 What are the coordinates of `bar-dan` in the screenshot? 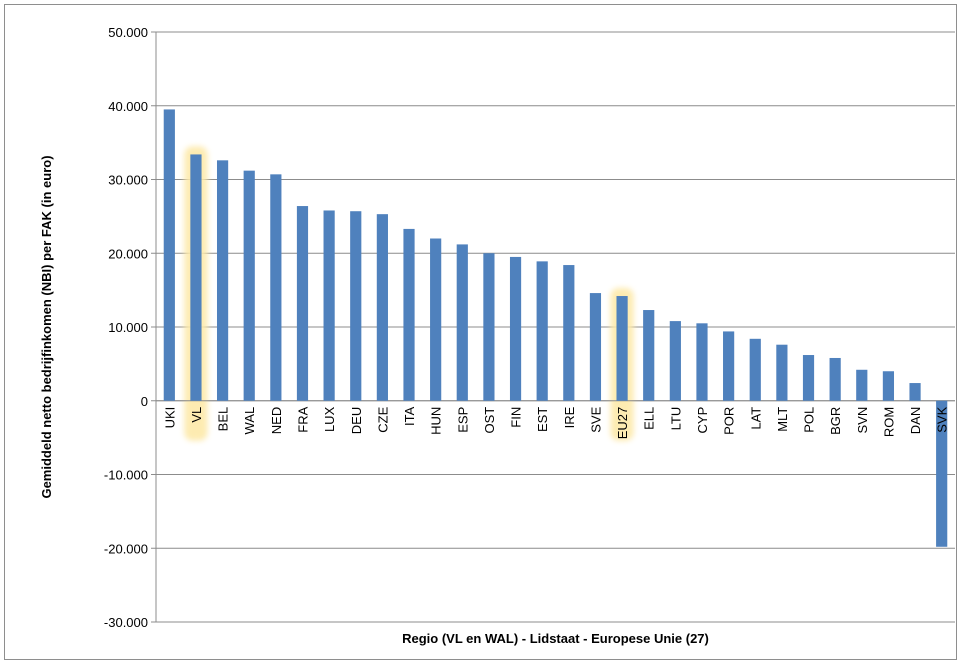 It's located at (915, 392).